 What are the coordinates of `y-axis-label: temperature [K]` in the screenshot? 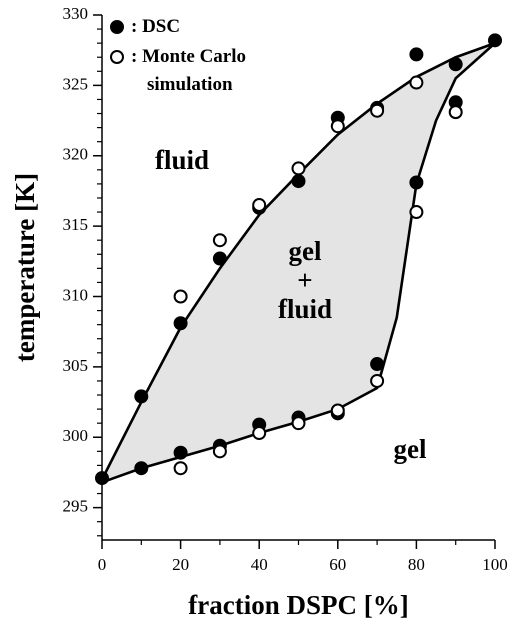 It's located at (25, 267).